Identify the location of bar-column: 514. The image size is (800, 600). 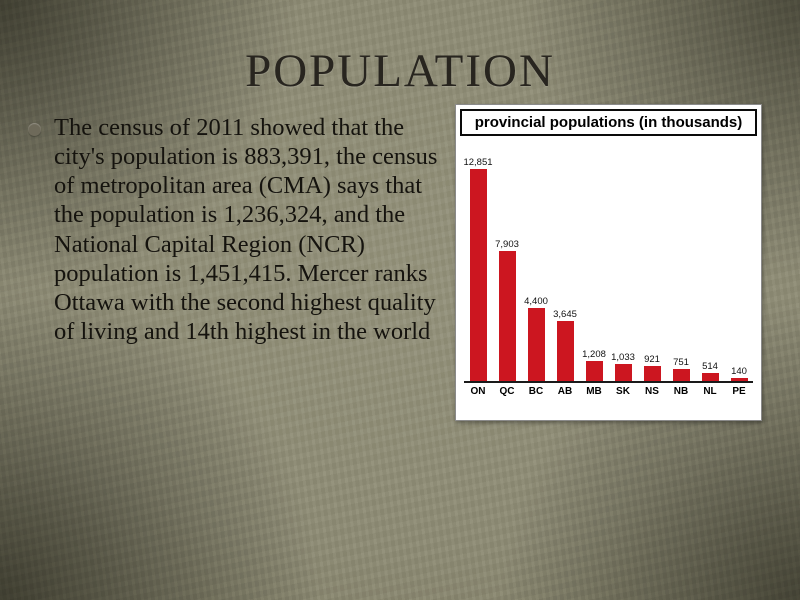
(710, 259).